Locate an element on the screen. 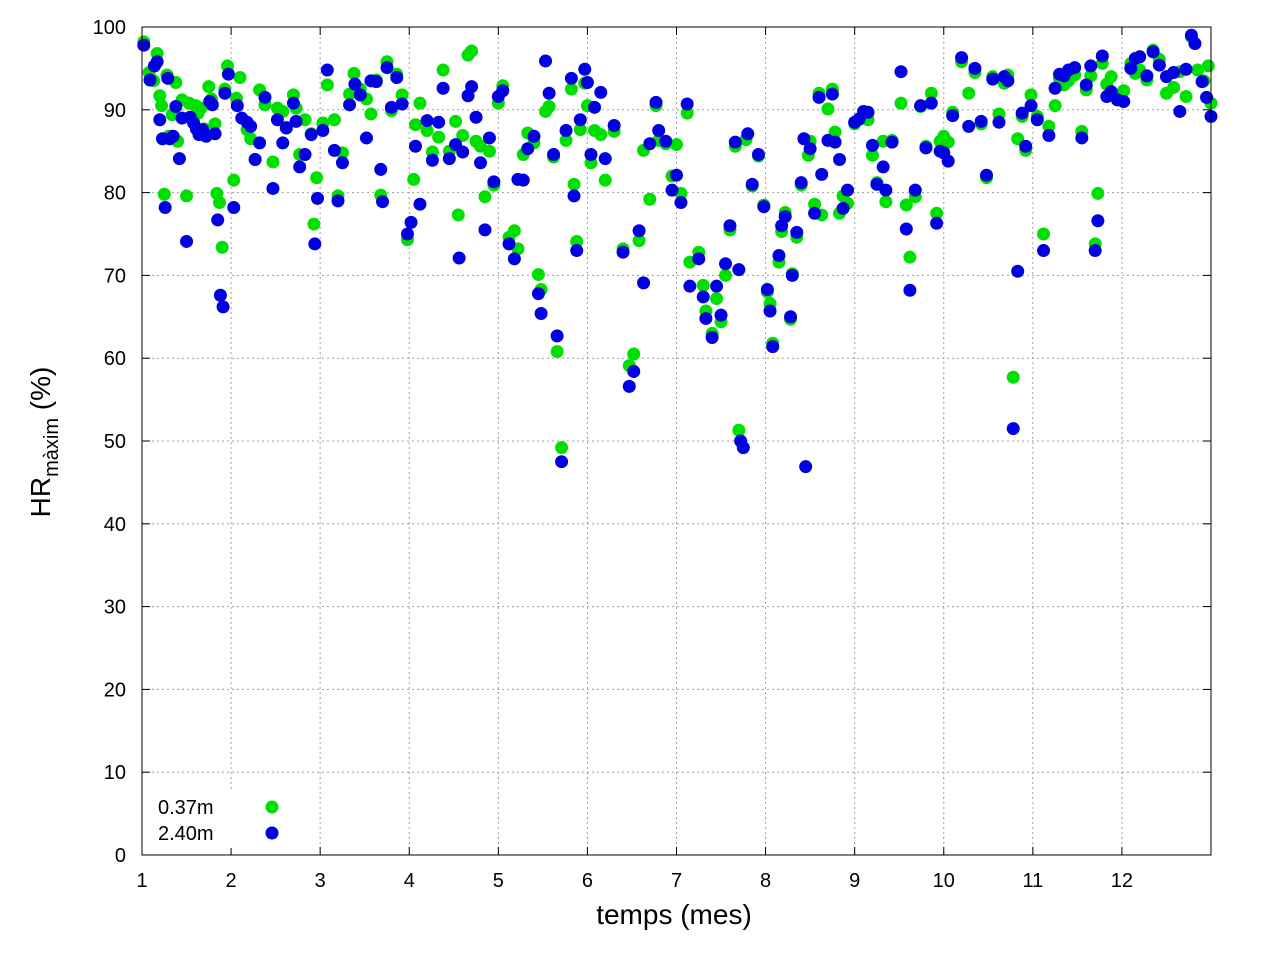 The image size is (1280, 960). x-tick-label: 3 is located at coordinates (320, 881).